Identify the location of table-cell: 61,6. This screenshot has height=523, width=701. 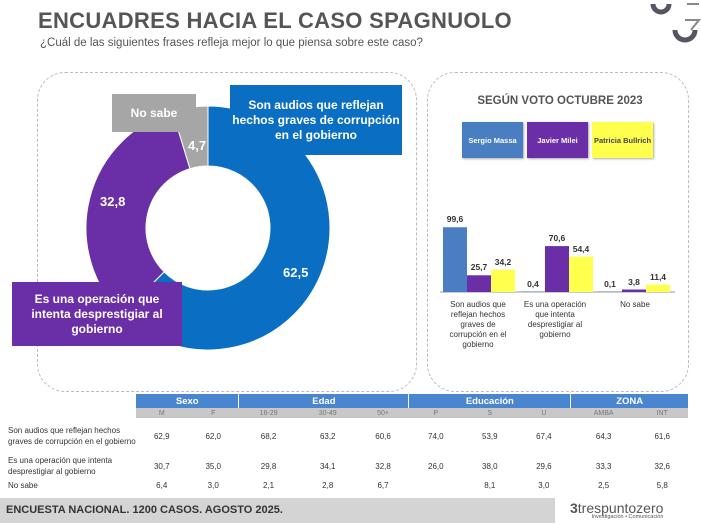
(662, 436).